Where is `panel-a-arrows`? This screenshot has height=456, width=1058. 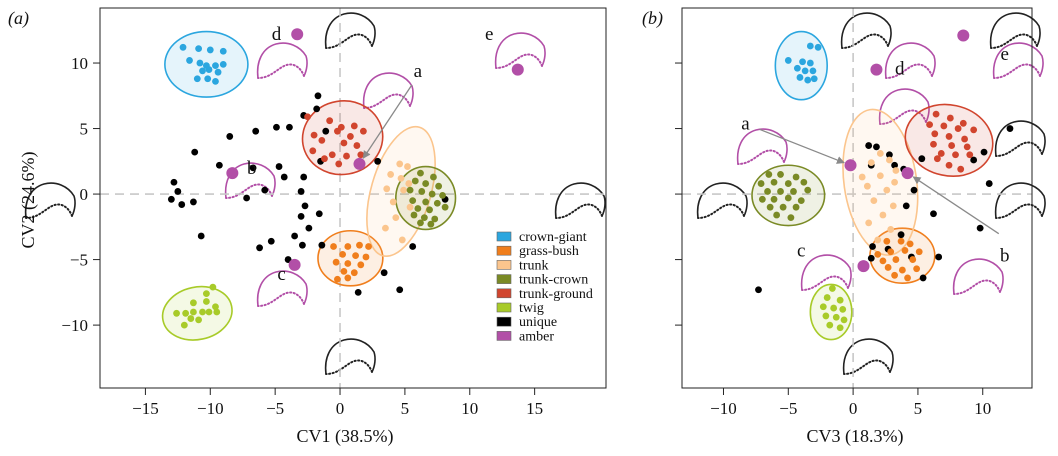
panel-a-arrows is located at coordinates (387, 121).